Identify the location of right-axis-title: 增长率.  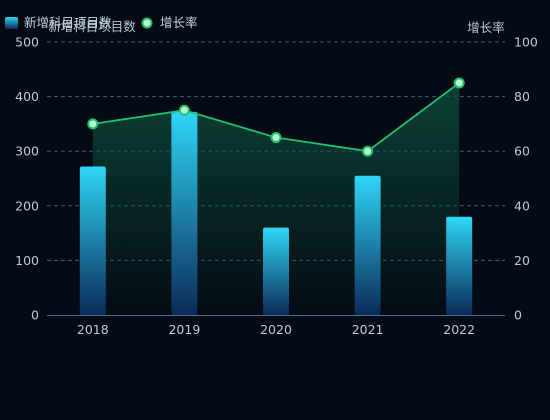
(486, 27).